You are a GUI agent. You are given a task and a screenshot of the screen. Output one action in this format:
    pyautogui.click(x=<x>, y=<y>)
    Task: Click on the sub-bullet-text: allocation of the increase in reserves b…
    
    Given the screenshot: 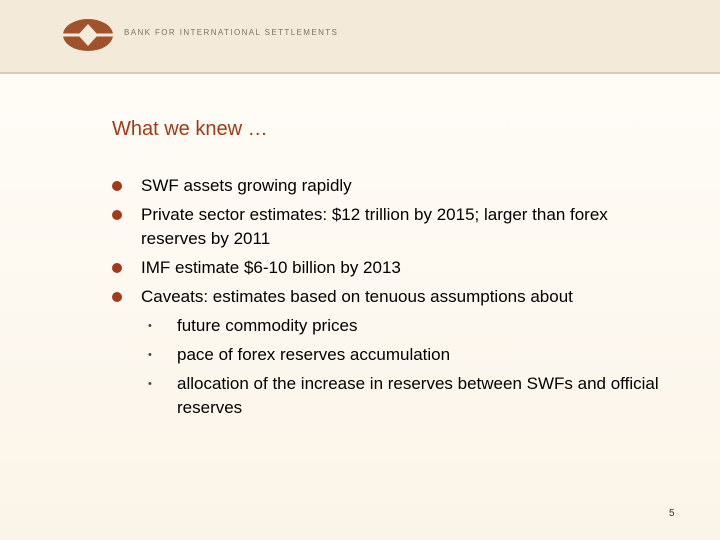 What is the action you would take?
    pyautogui.click(x=418, y=395)
    